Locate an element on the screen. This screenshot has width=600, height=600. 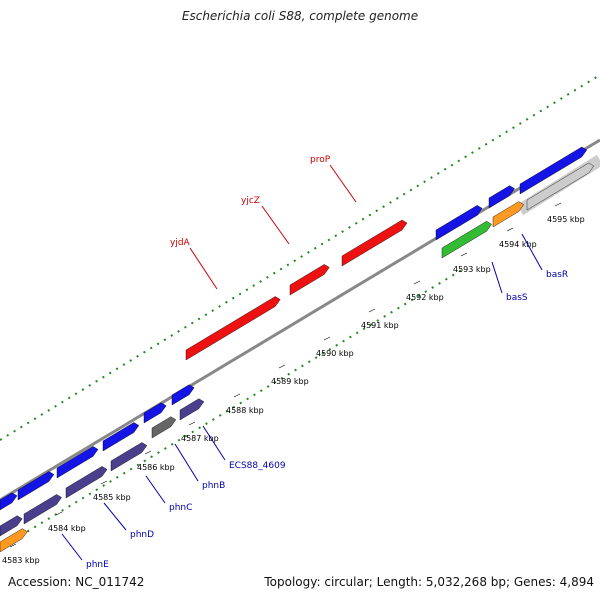
tick-label: 4588 kbp is located at coordinates (245, 410).